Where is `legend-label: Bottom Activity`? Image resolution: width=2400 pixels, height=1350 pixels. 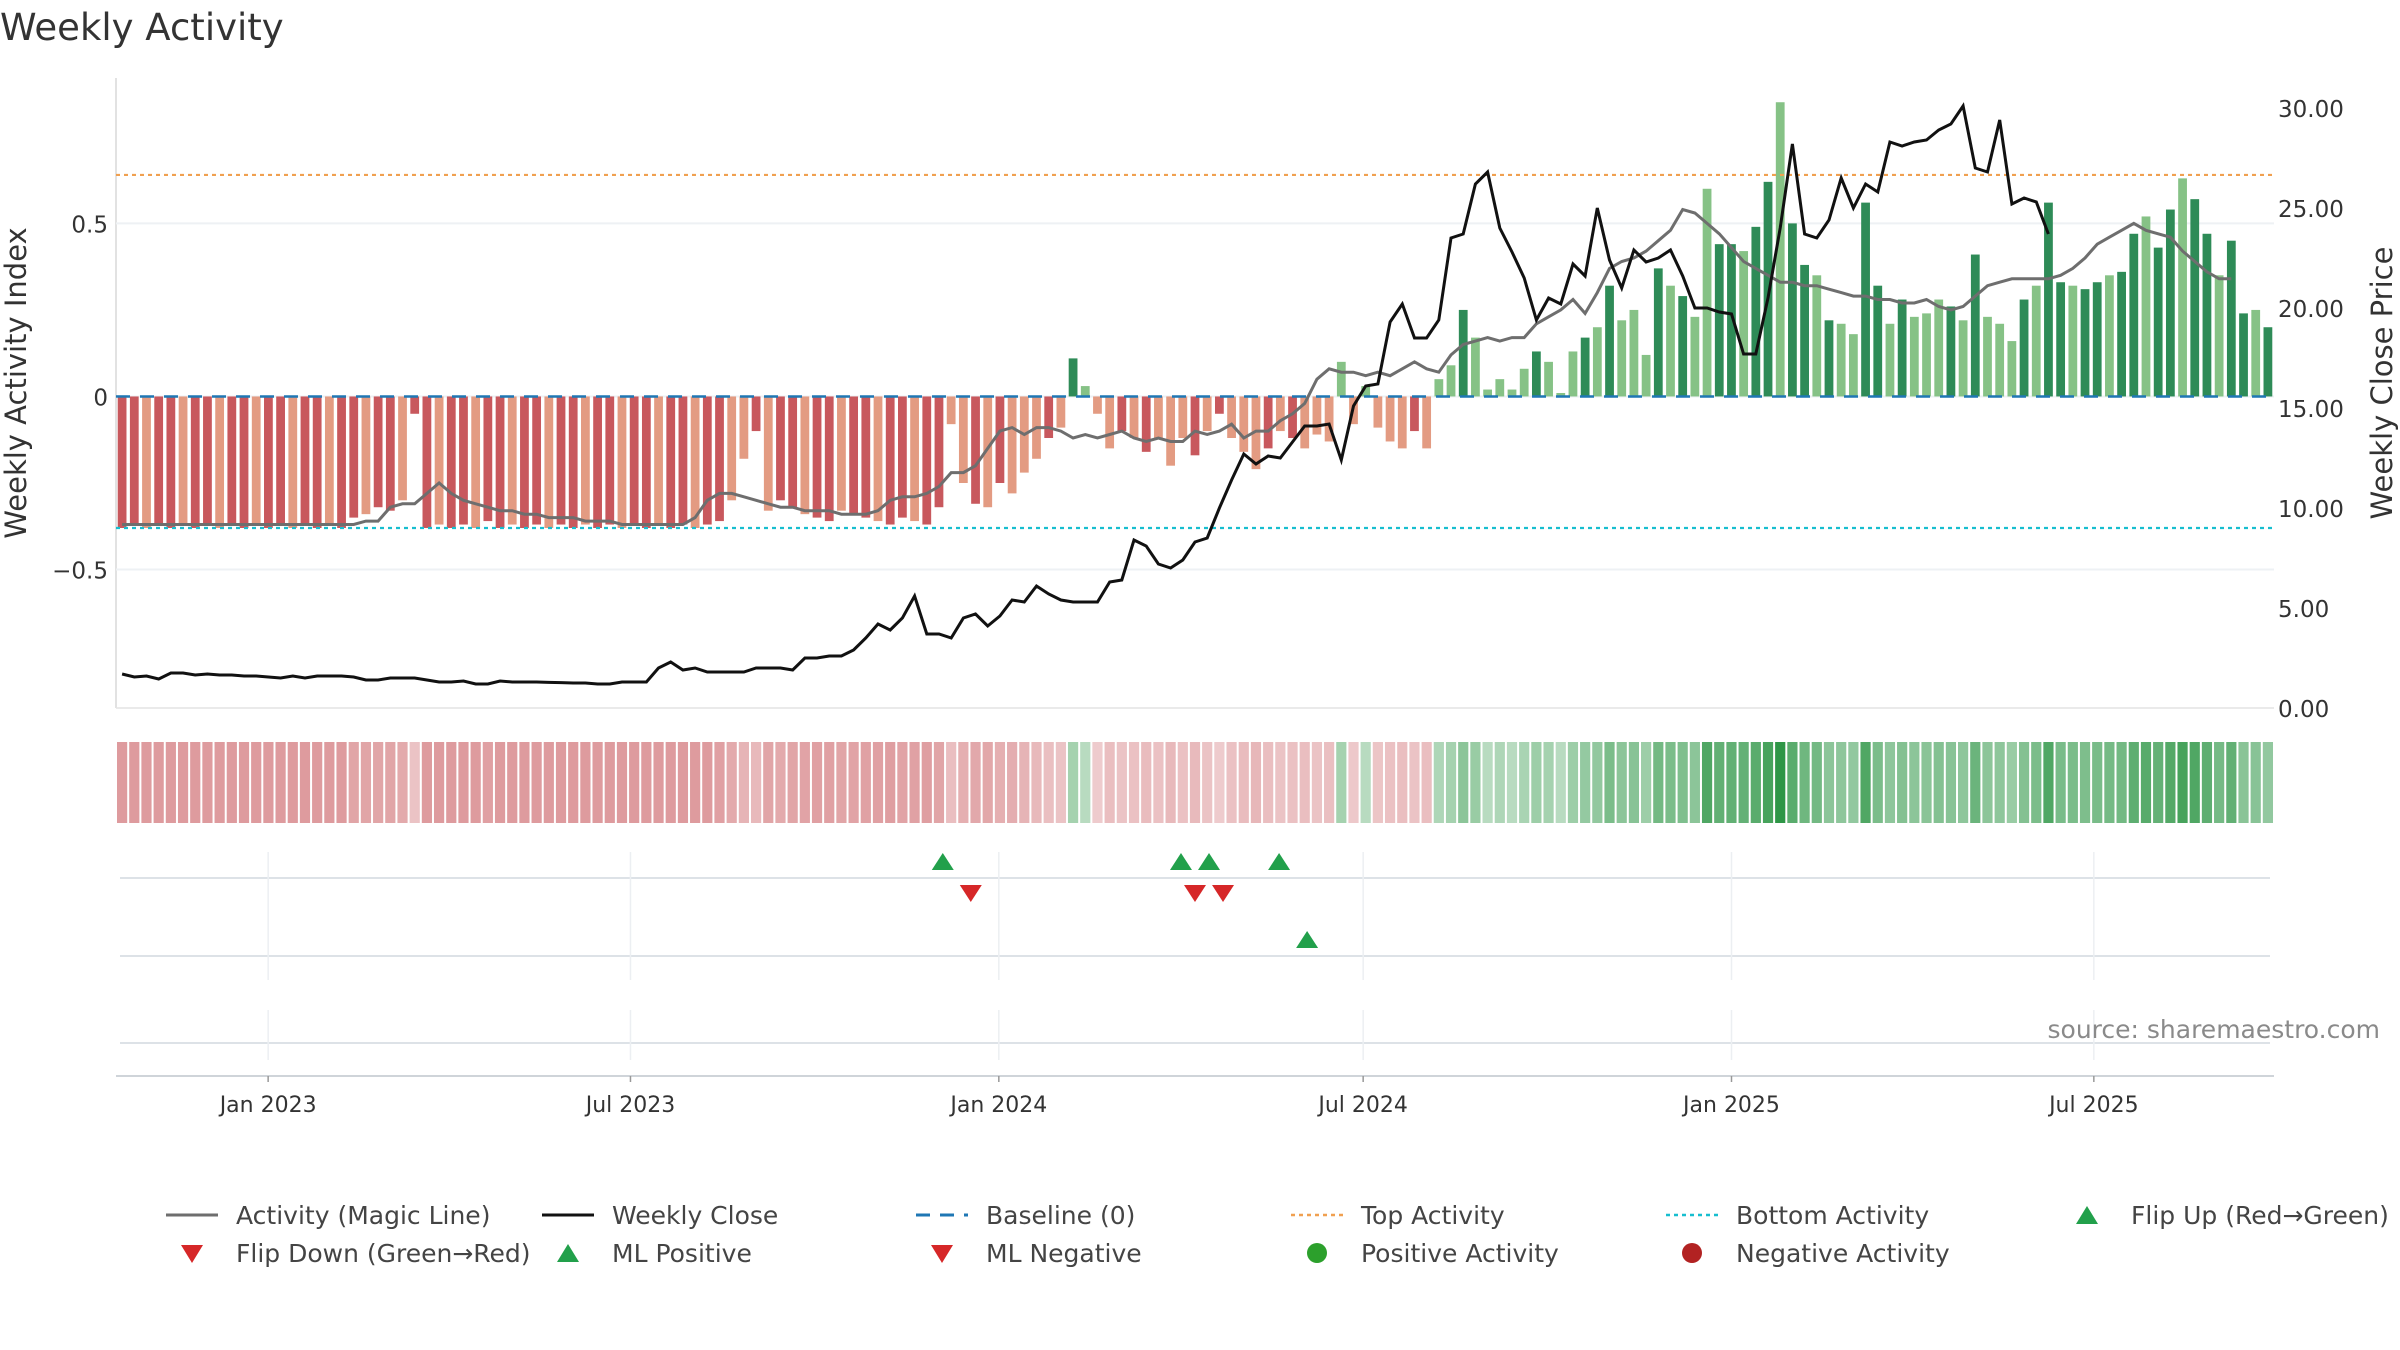 legend-label: Bottom Activity is located at coordinates (1833, 1215).